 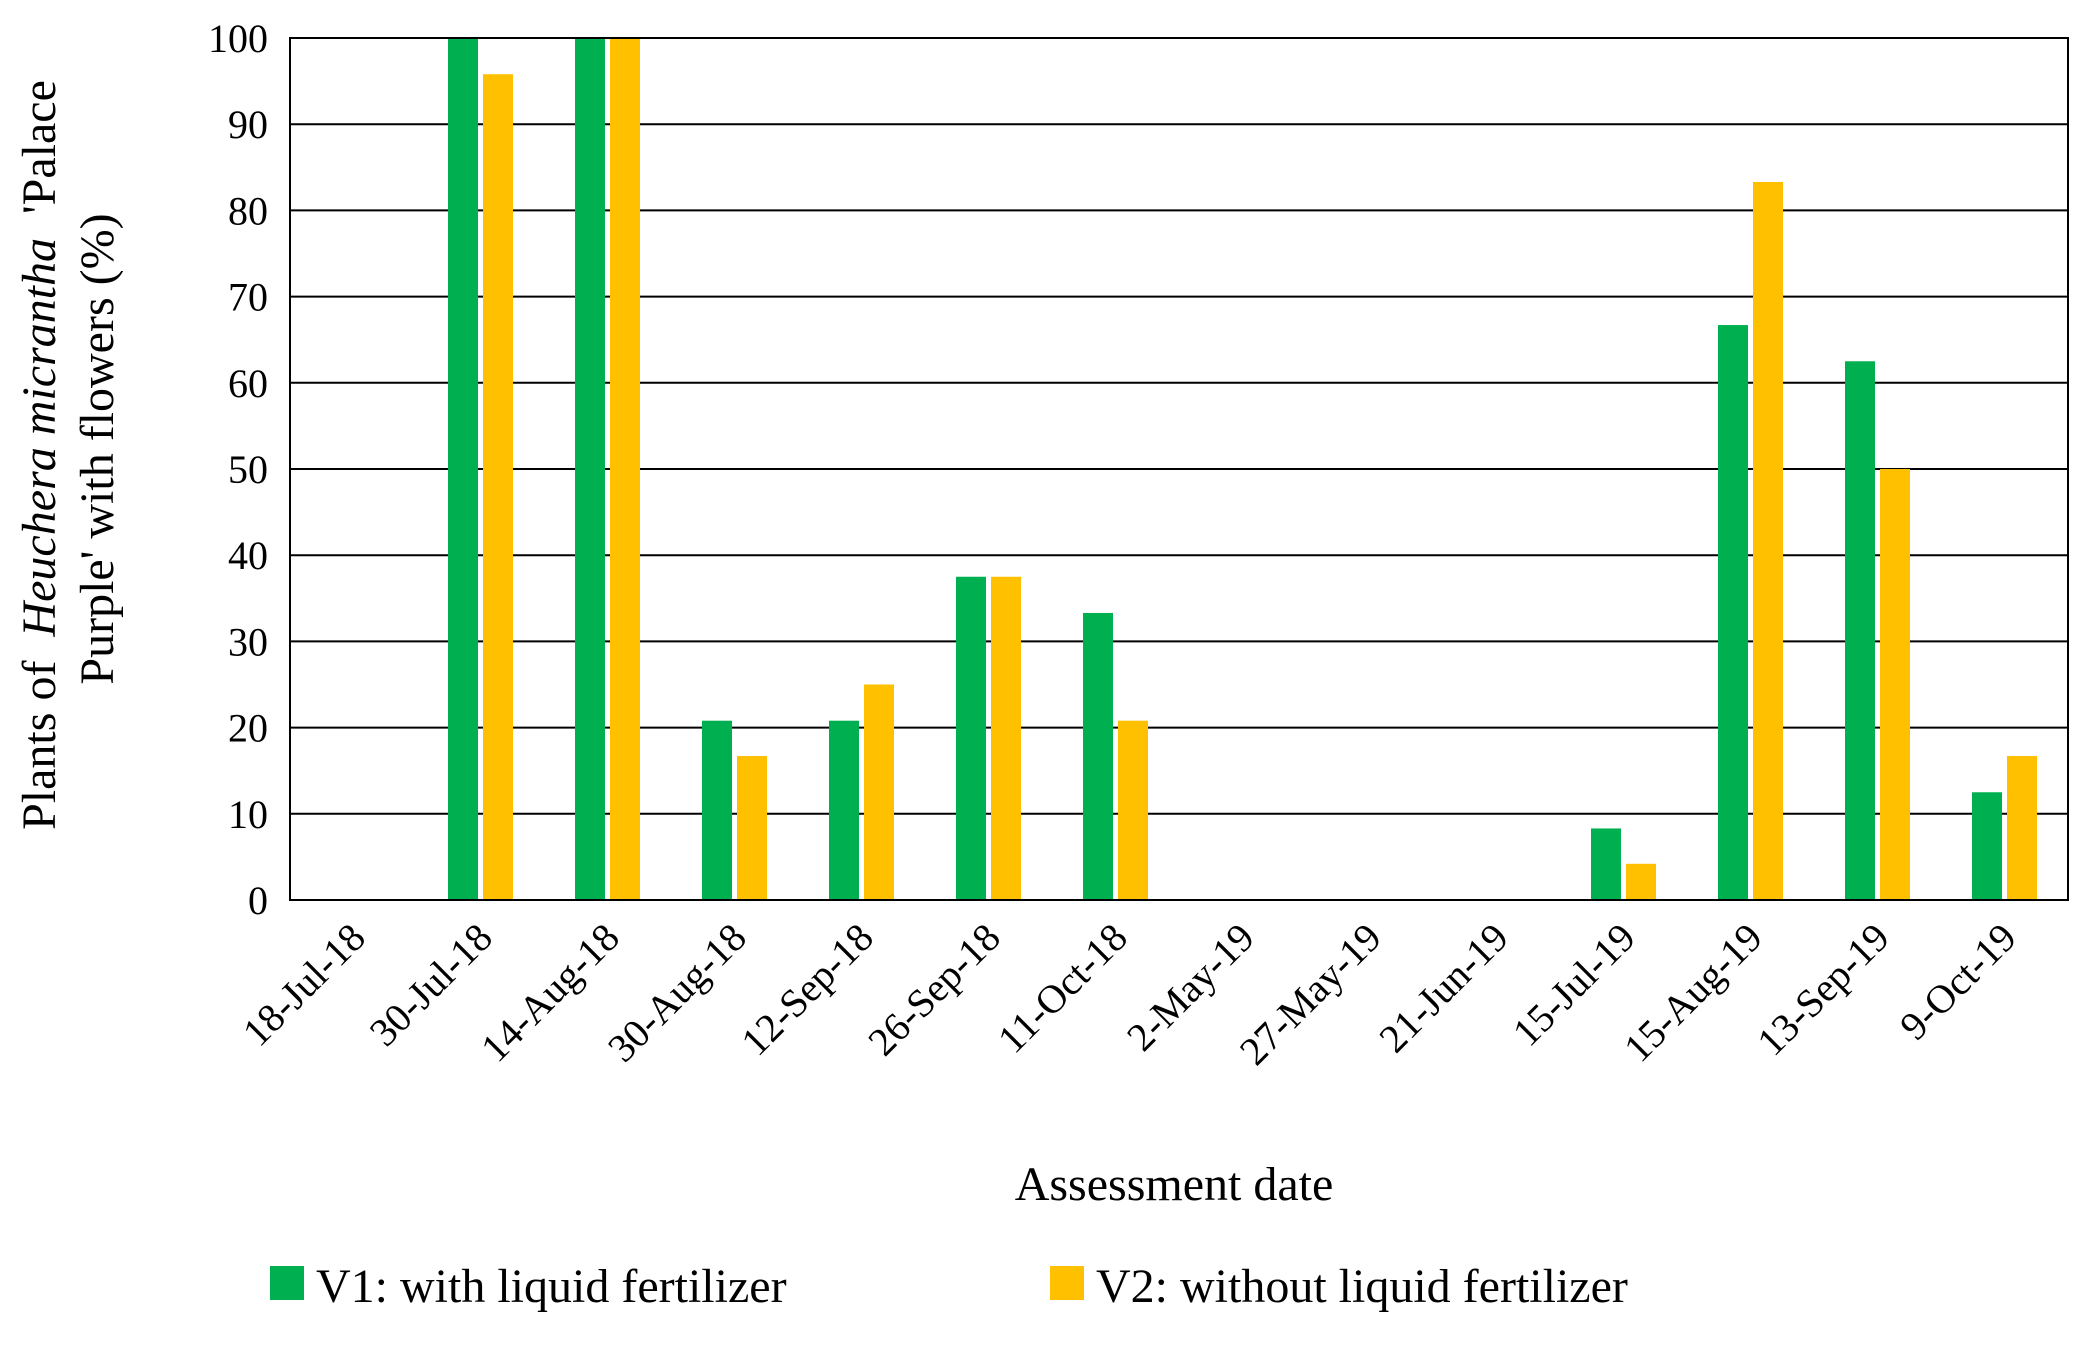 I want to click on x-tick-label-30-Aug-18: 30-Aug-18, so click(x=677, y=993).